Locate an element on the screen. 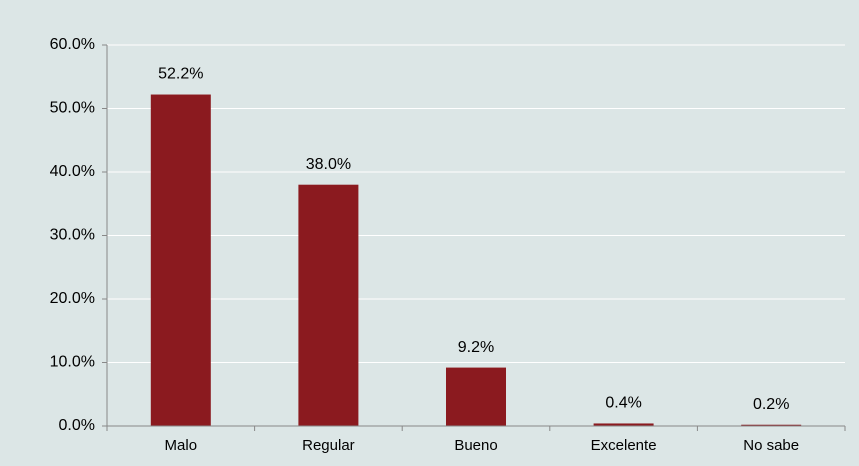  x-tick-label: Regular is located at coordinates (328, 445).